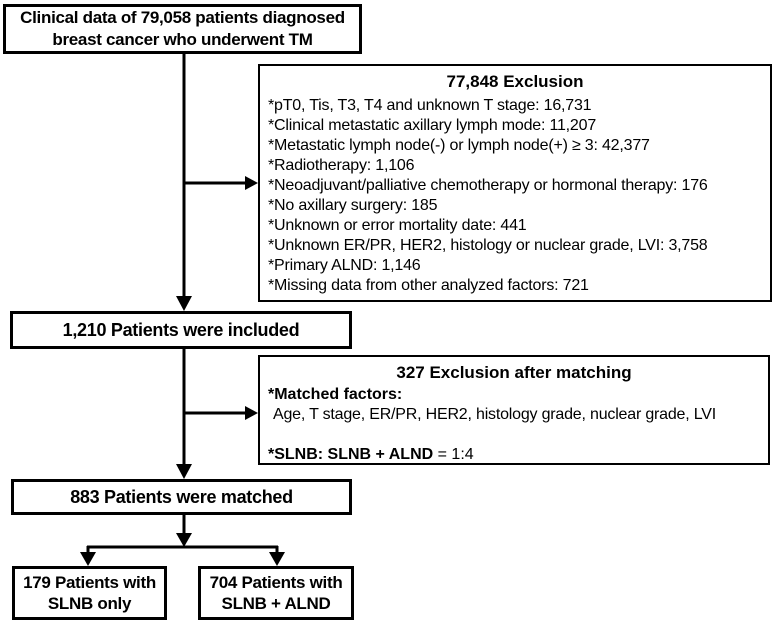 Image resolution: width=775 pixels, height=624 pixels. Describe the element at coordinates (89, 582) in the screenshot. I see `slnb-only-line1: 179 Patients with` at that location.